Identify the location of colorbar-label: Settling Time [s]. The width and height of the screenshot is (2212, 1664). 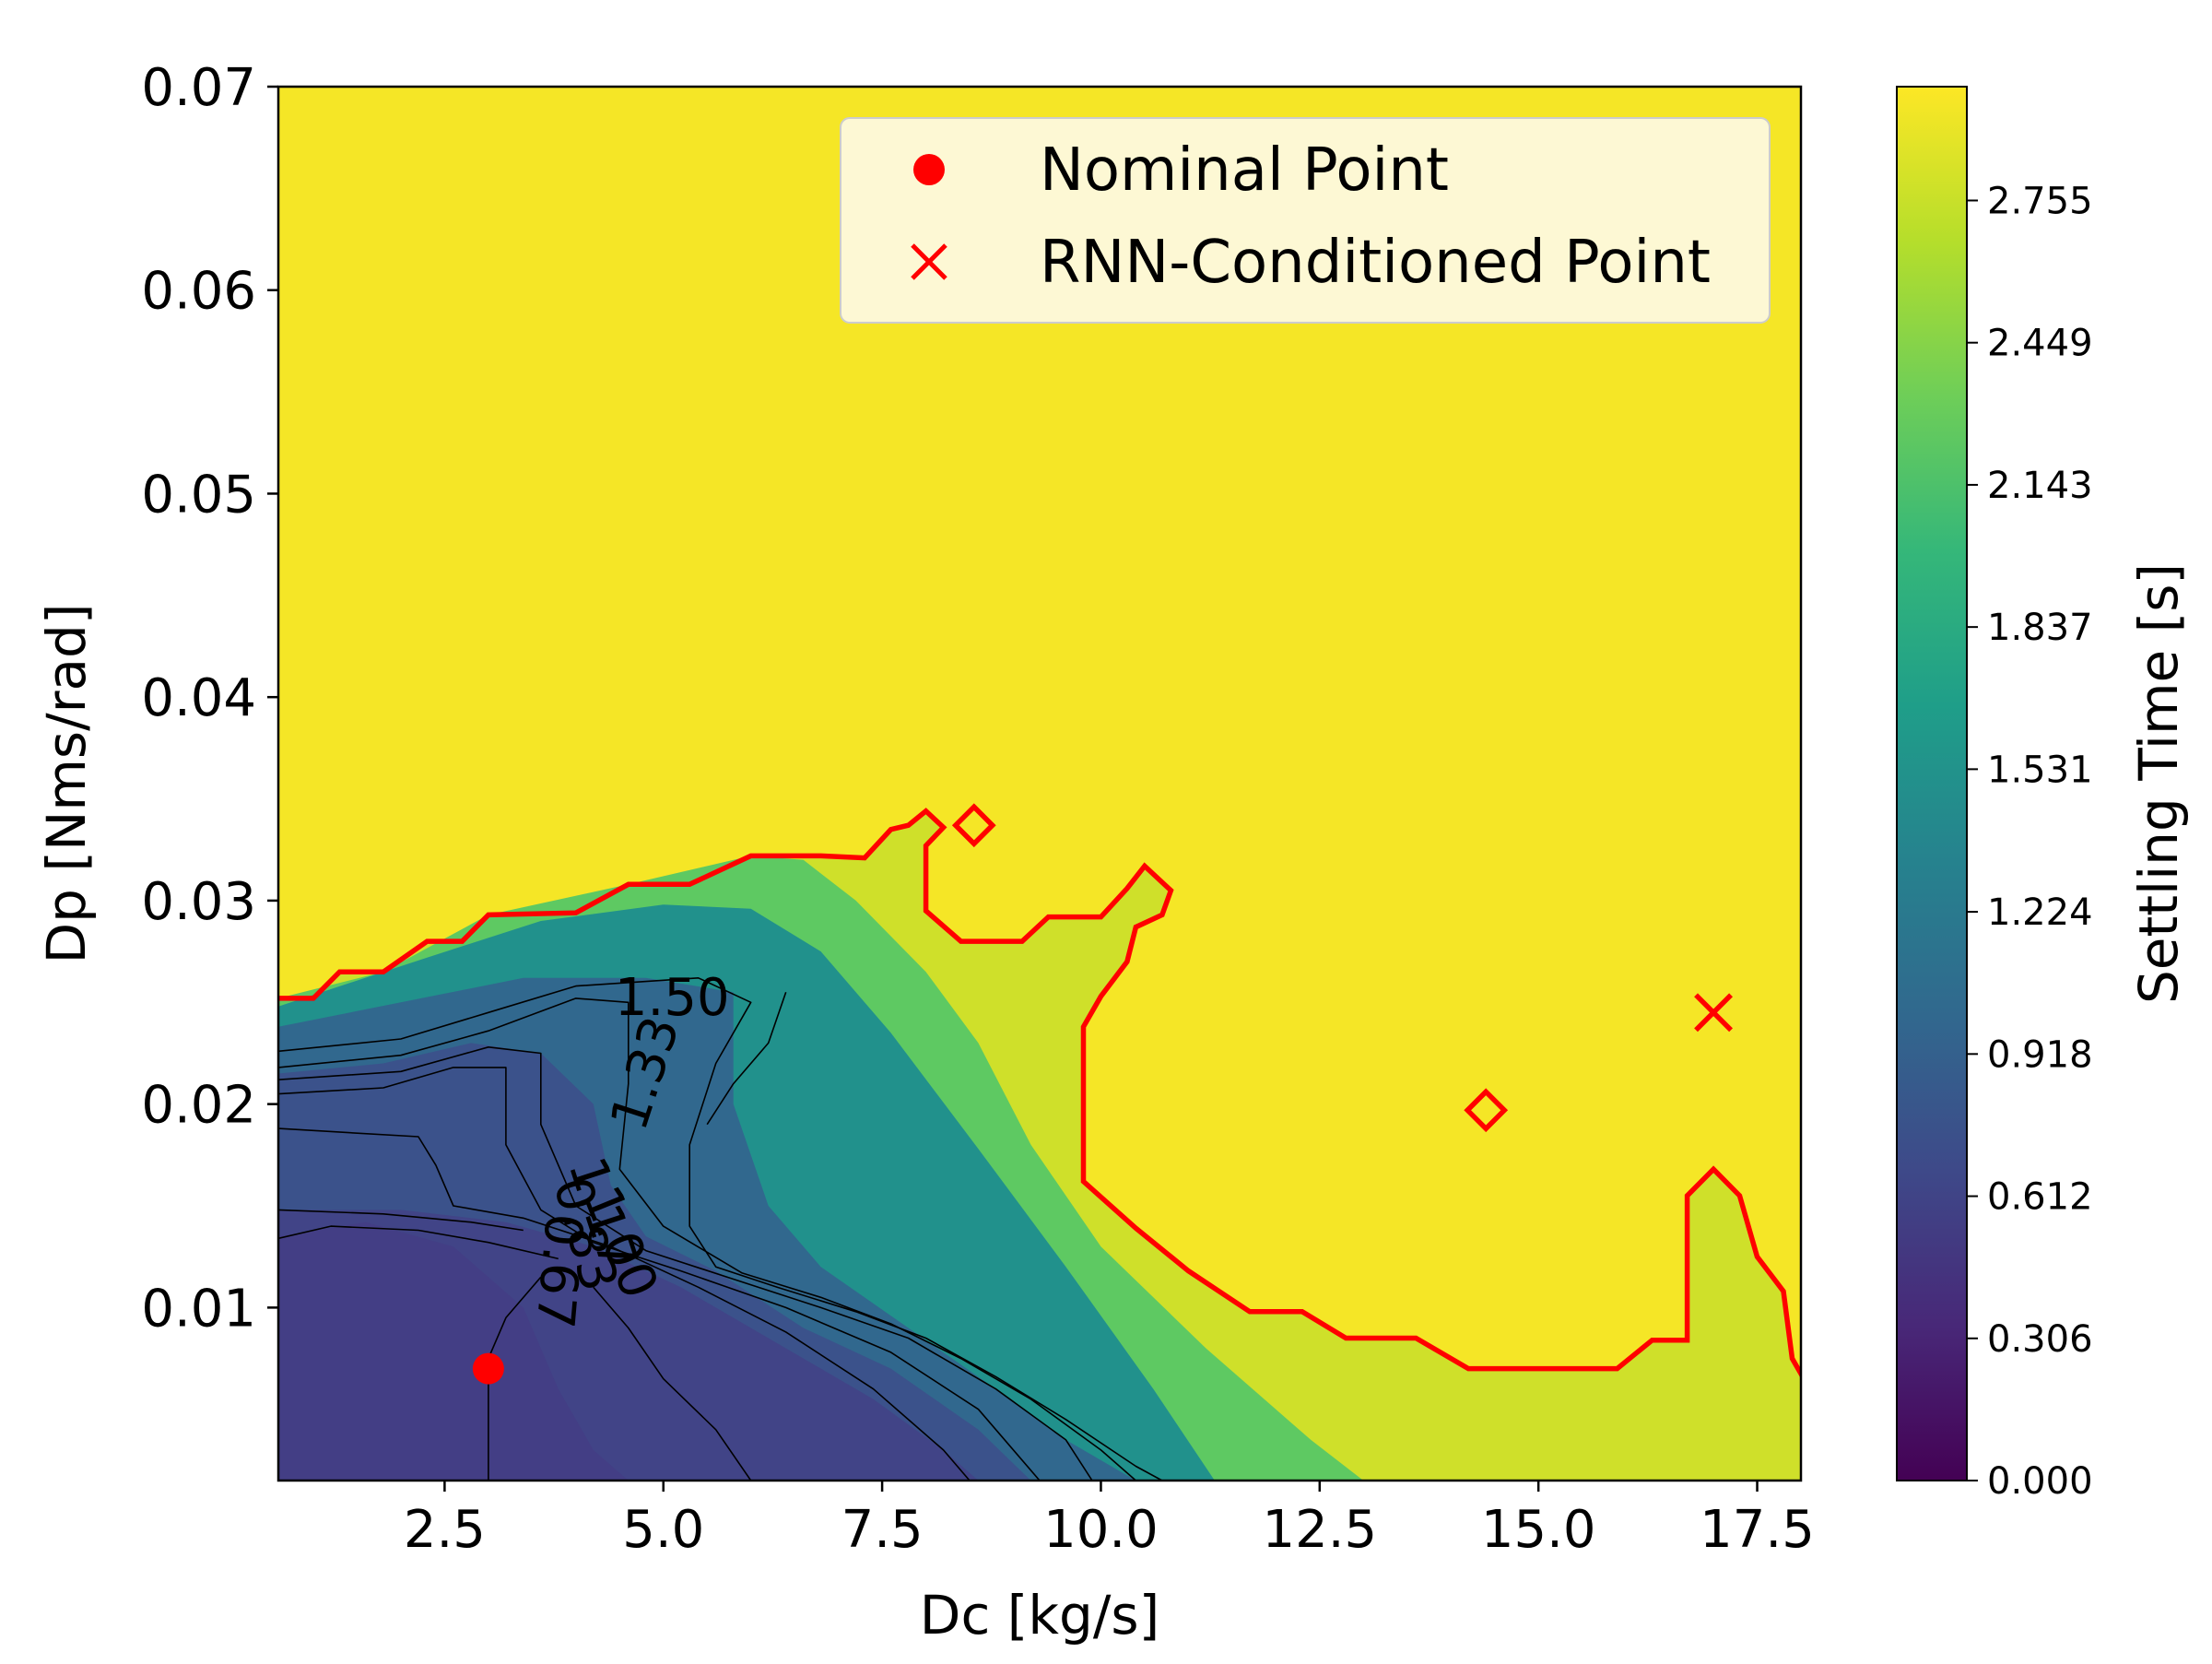
(2158, 783).